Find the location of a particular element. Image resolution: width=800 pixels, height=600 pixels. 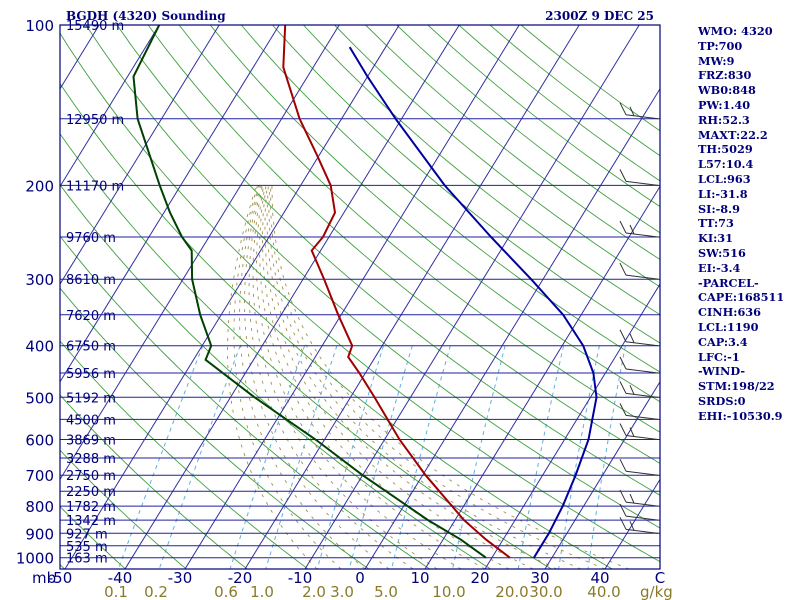

stat-line-19: CINH:636 is located at coordinates (730, 312).